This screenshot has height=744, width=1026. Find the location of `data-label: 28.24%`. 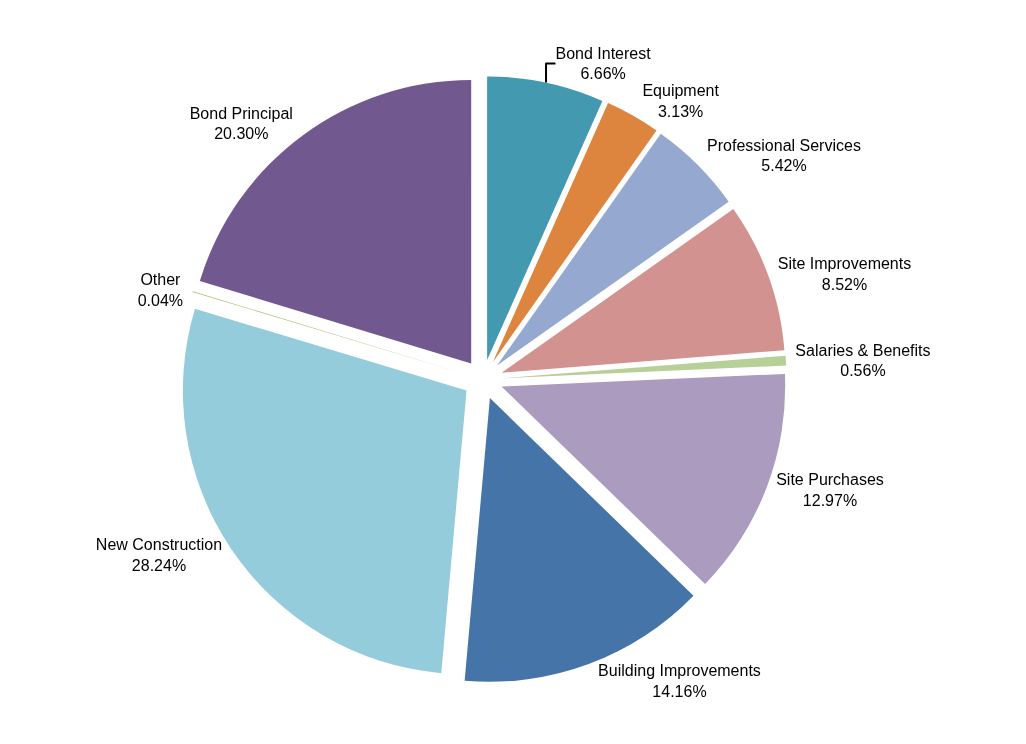

data-label: 28.24% is located at coordinates (159, 566).